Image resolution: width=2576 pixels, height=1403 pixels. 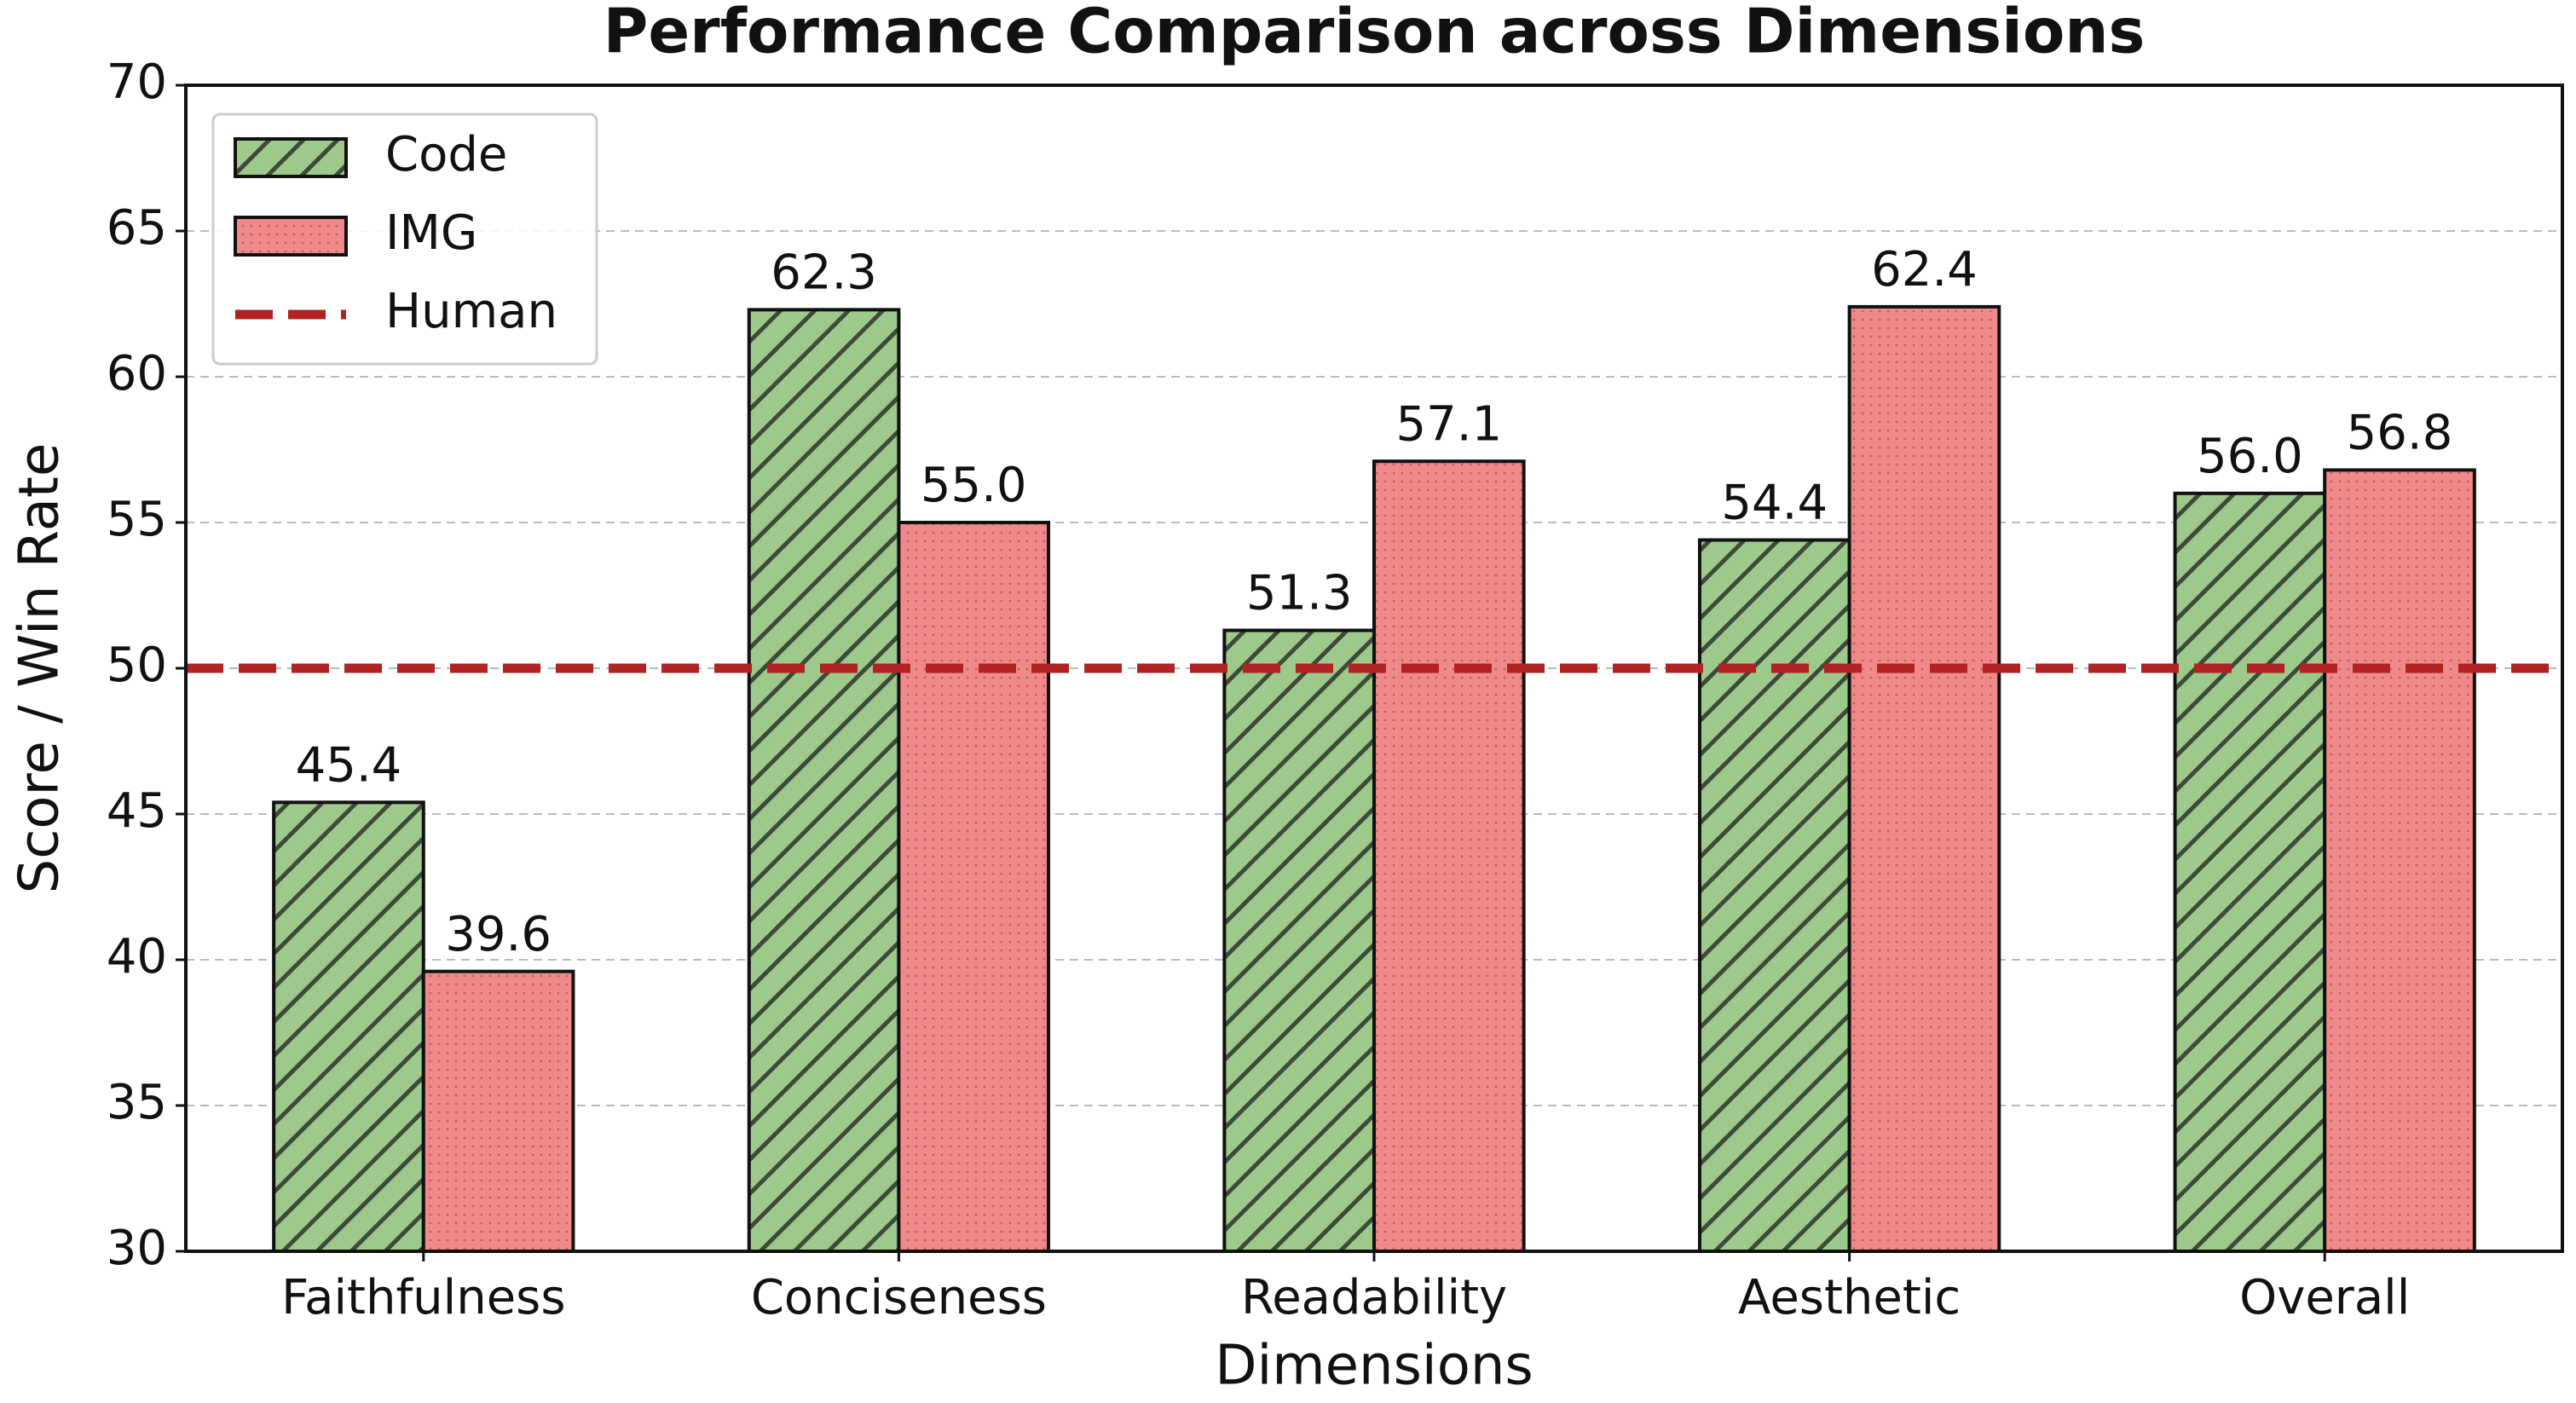 What do you see at coordinates (137, 82) in the screenshot?
I see `y-tick-label: 70` at bounding box center [137, 82].